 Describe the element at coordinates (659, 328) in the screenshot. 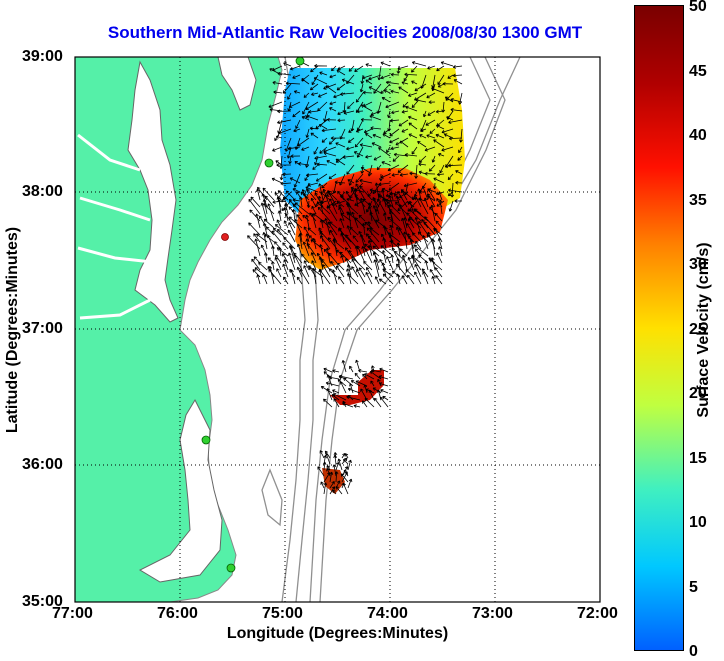

I see `colorbar` at that location.